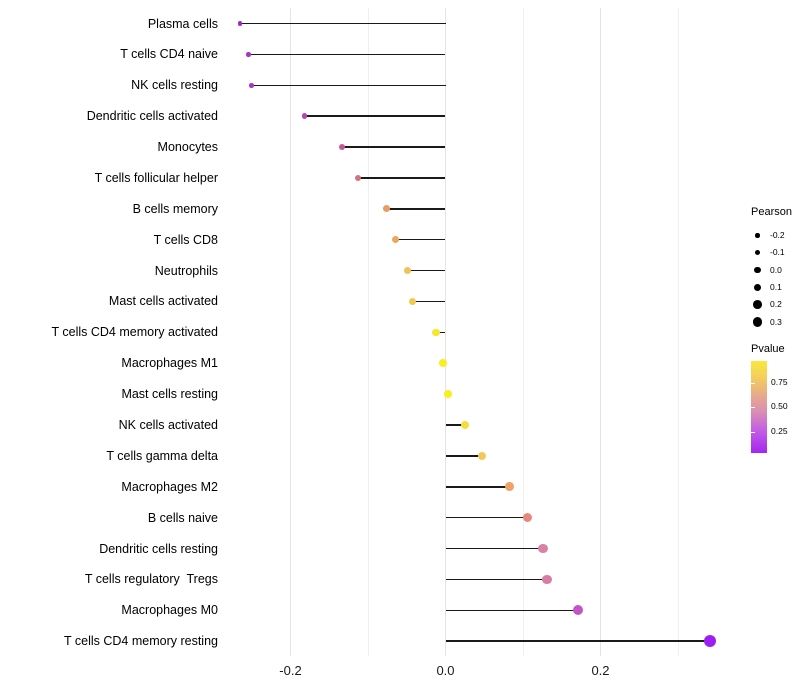 The width and height of the screenshot is (800, 700). I want to click on category-label: B cells naive, so click(182, 517).